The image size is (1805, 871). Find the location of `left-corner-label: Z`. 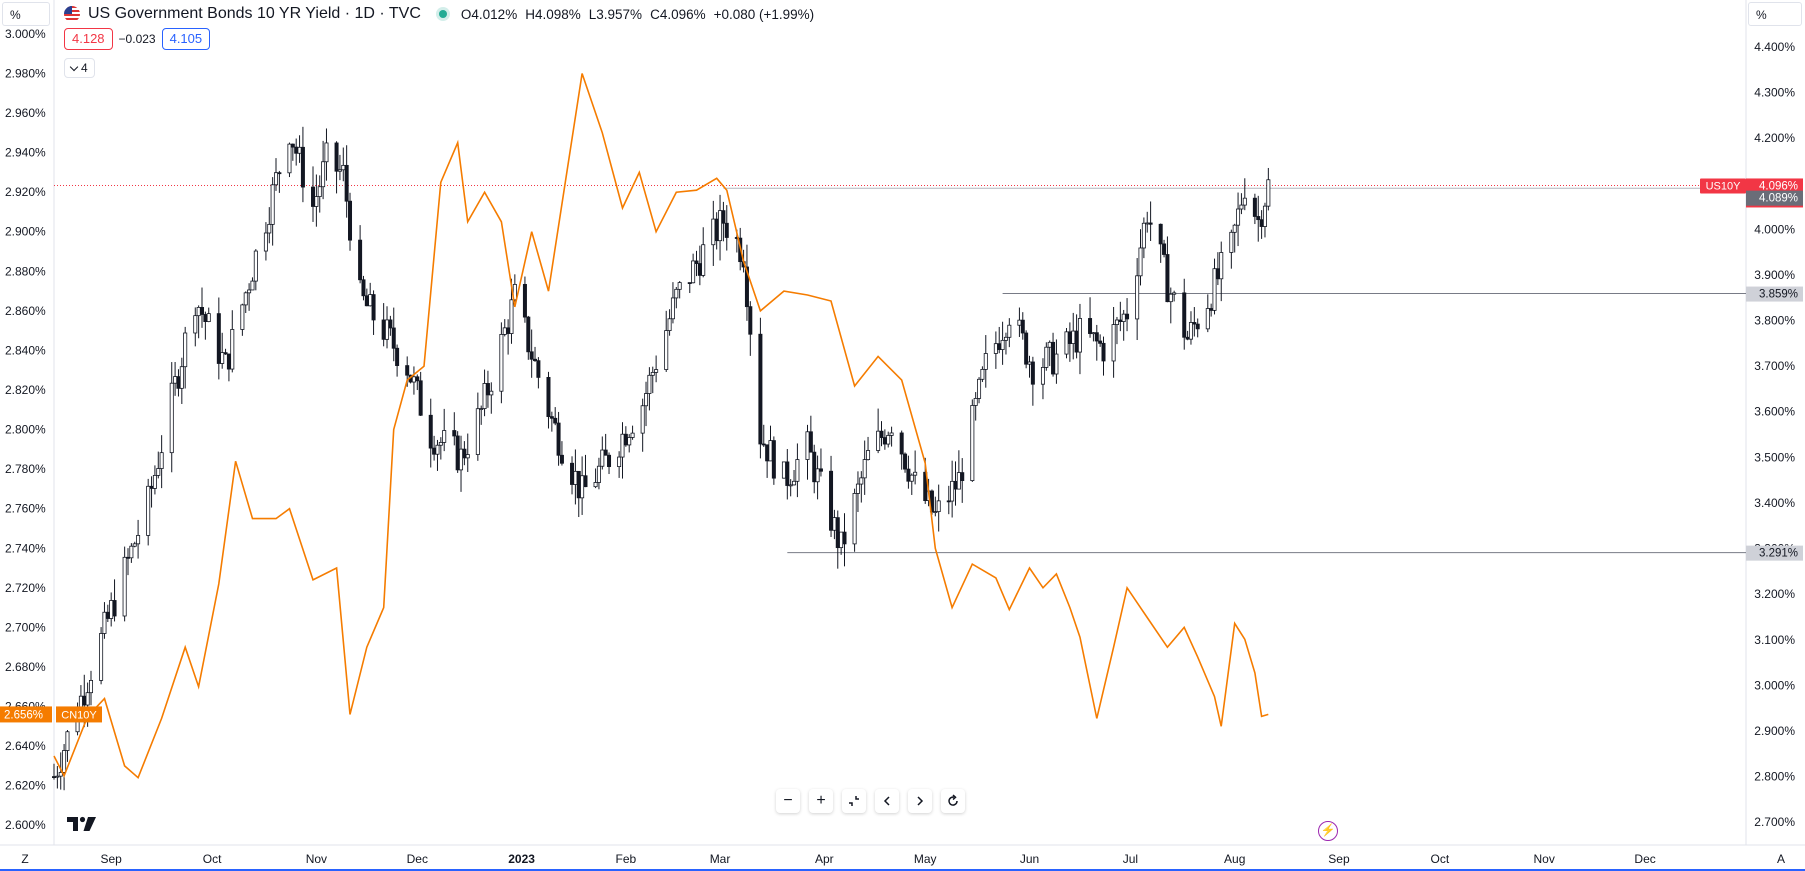

left-corner-label: Z is located at coordinates (25, 859).